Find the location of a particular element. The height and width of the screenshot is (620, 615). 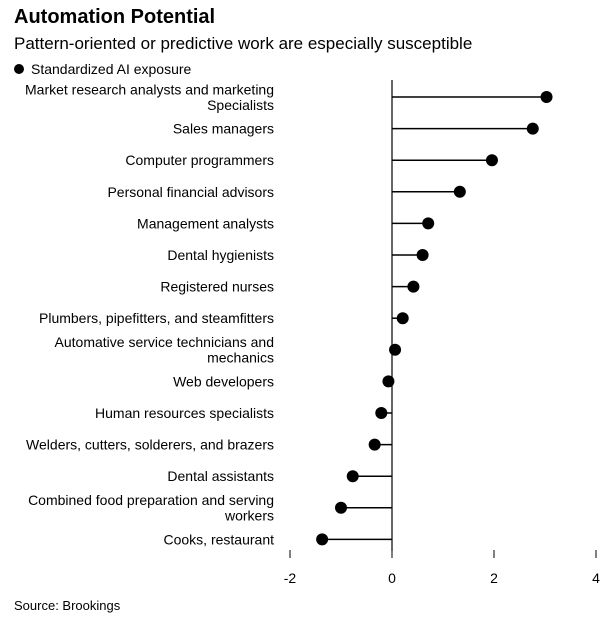

x-tick-label: -2 is located at coordinates (290, 578).